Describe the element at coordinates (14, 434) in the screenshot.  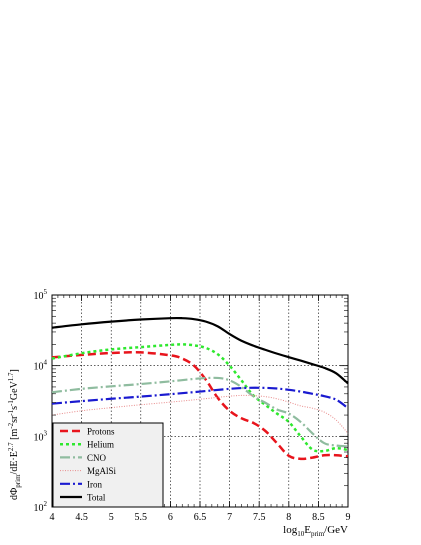
I see `y-axis-label: dΦprim/dE·E2.7 [m-2sr-1s-1GeV1.7]` at that location.